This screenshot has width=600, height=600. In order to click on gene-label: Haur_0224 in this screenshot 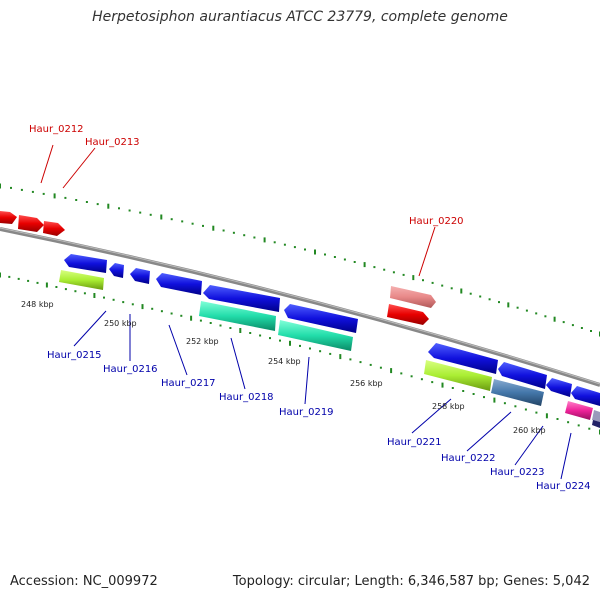, I will do `click(563, 486)`.